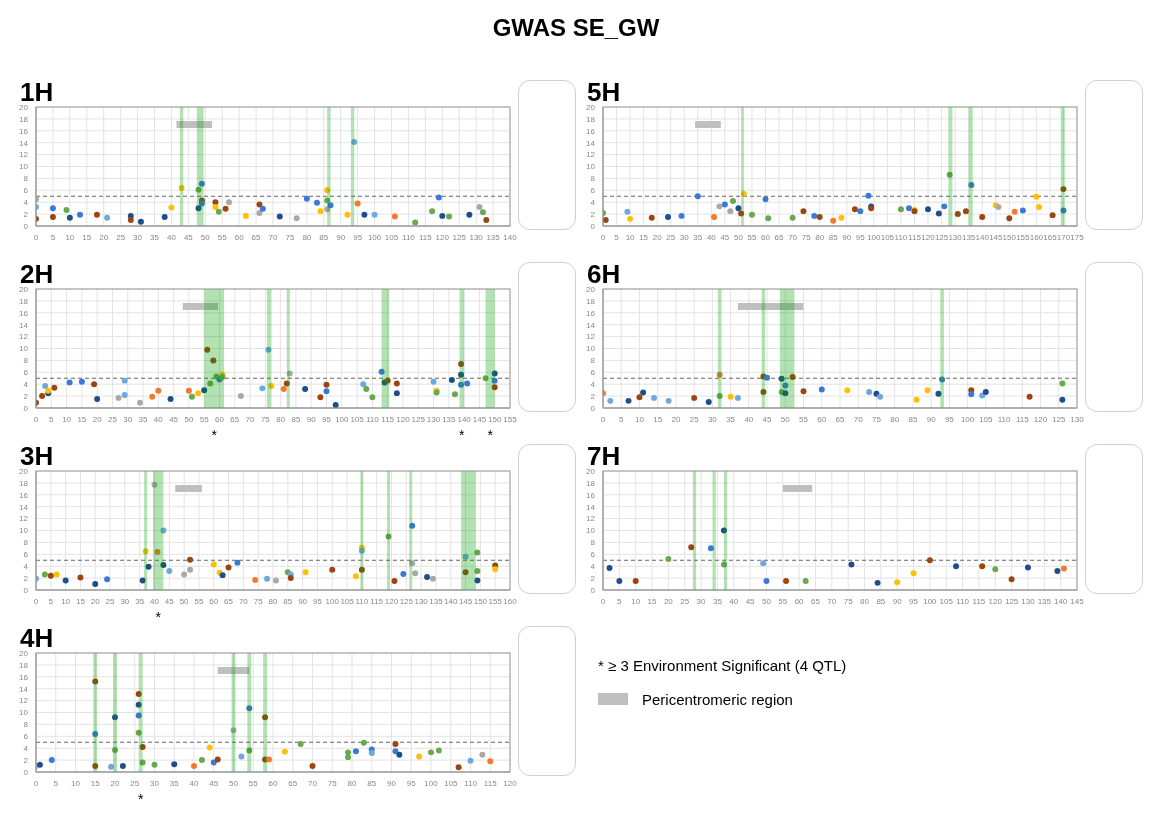 This screenshot has width=1152, height=827. I want to click on x-tick-label: 145, so click(465, 601).